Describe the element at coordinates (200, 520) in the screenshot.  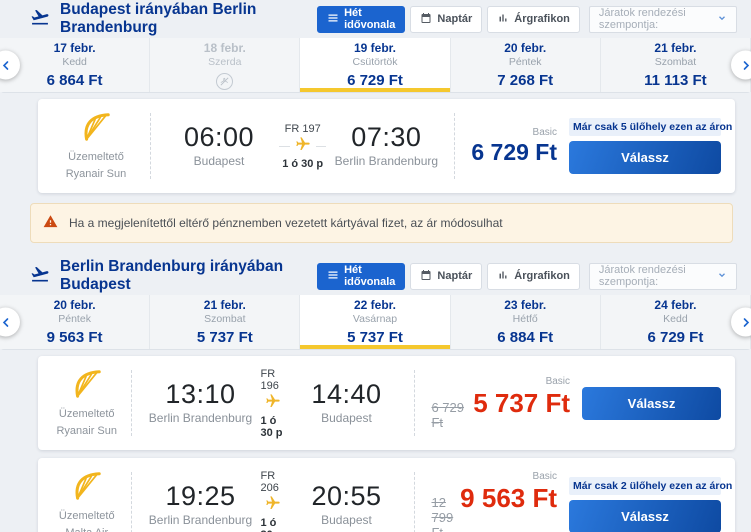
I see `departure-city: Berlin Brandenburg` at that location.